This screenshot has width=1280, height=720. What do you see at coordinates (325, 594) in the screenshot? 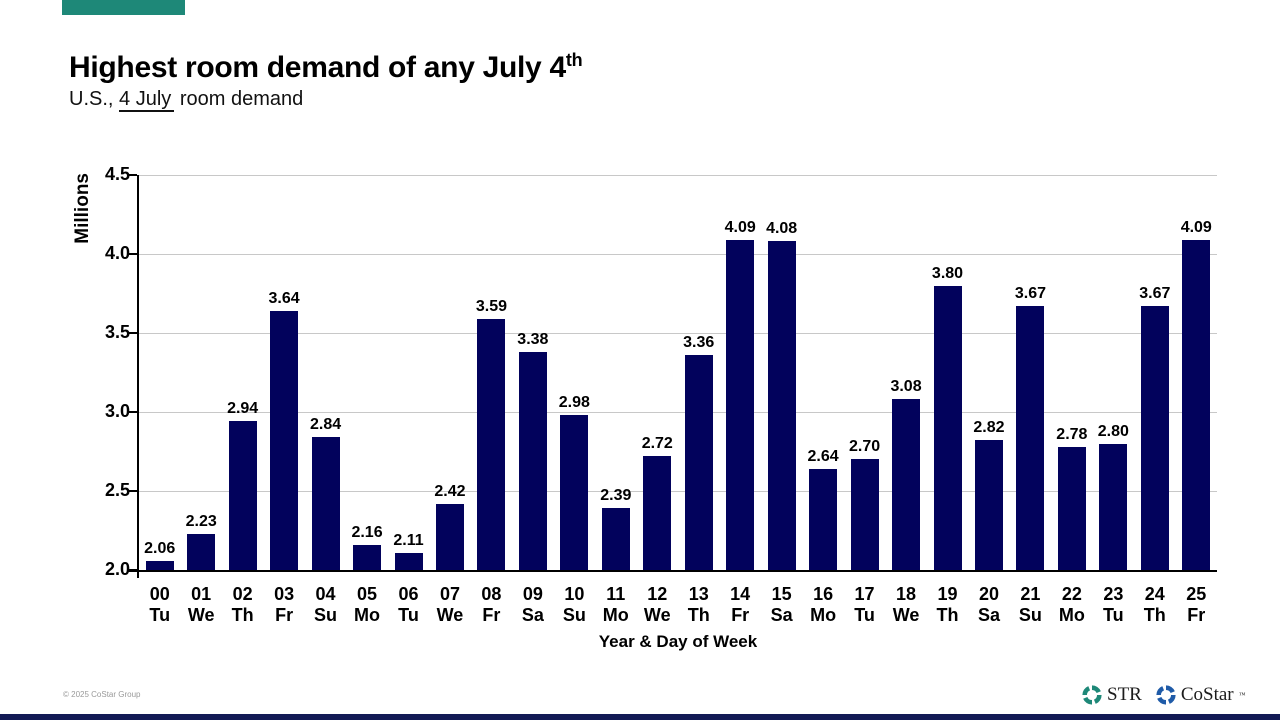
I see `x-tick-year: 04` at bounding box center [325, 594].